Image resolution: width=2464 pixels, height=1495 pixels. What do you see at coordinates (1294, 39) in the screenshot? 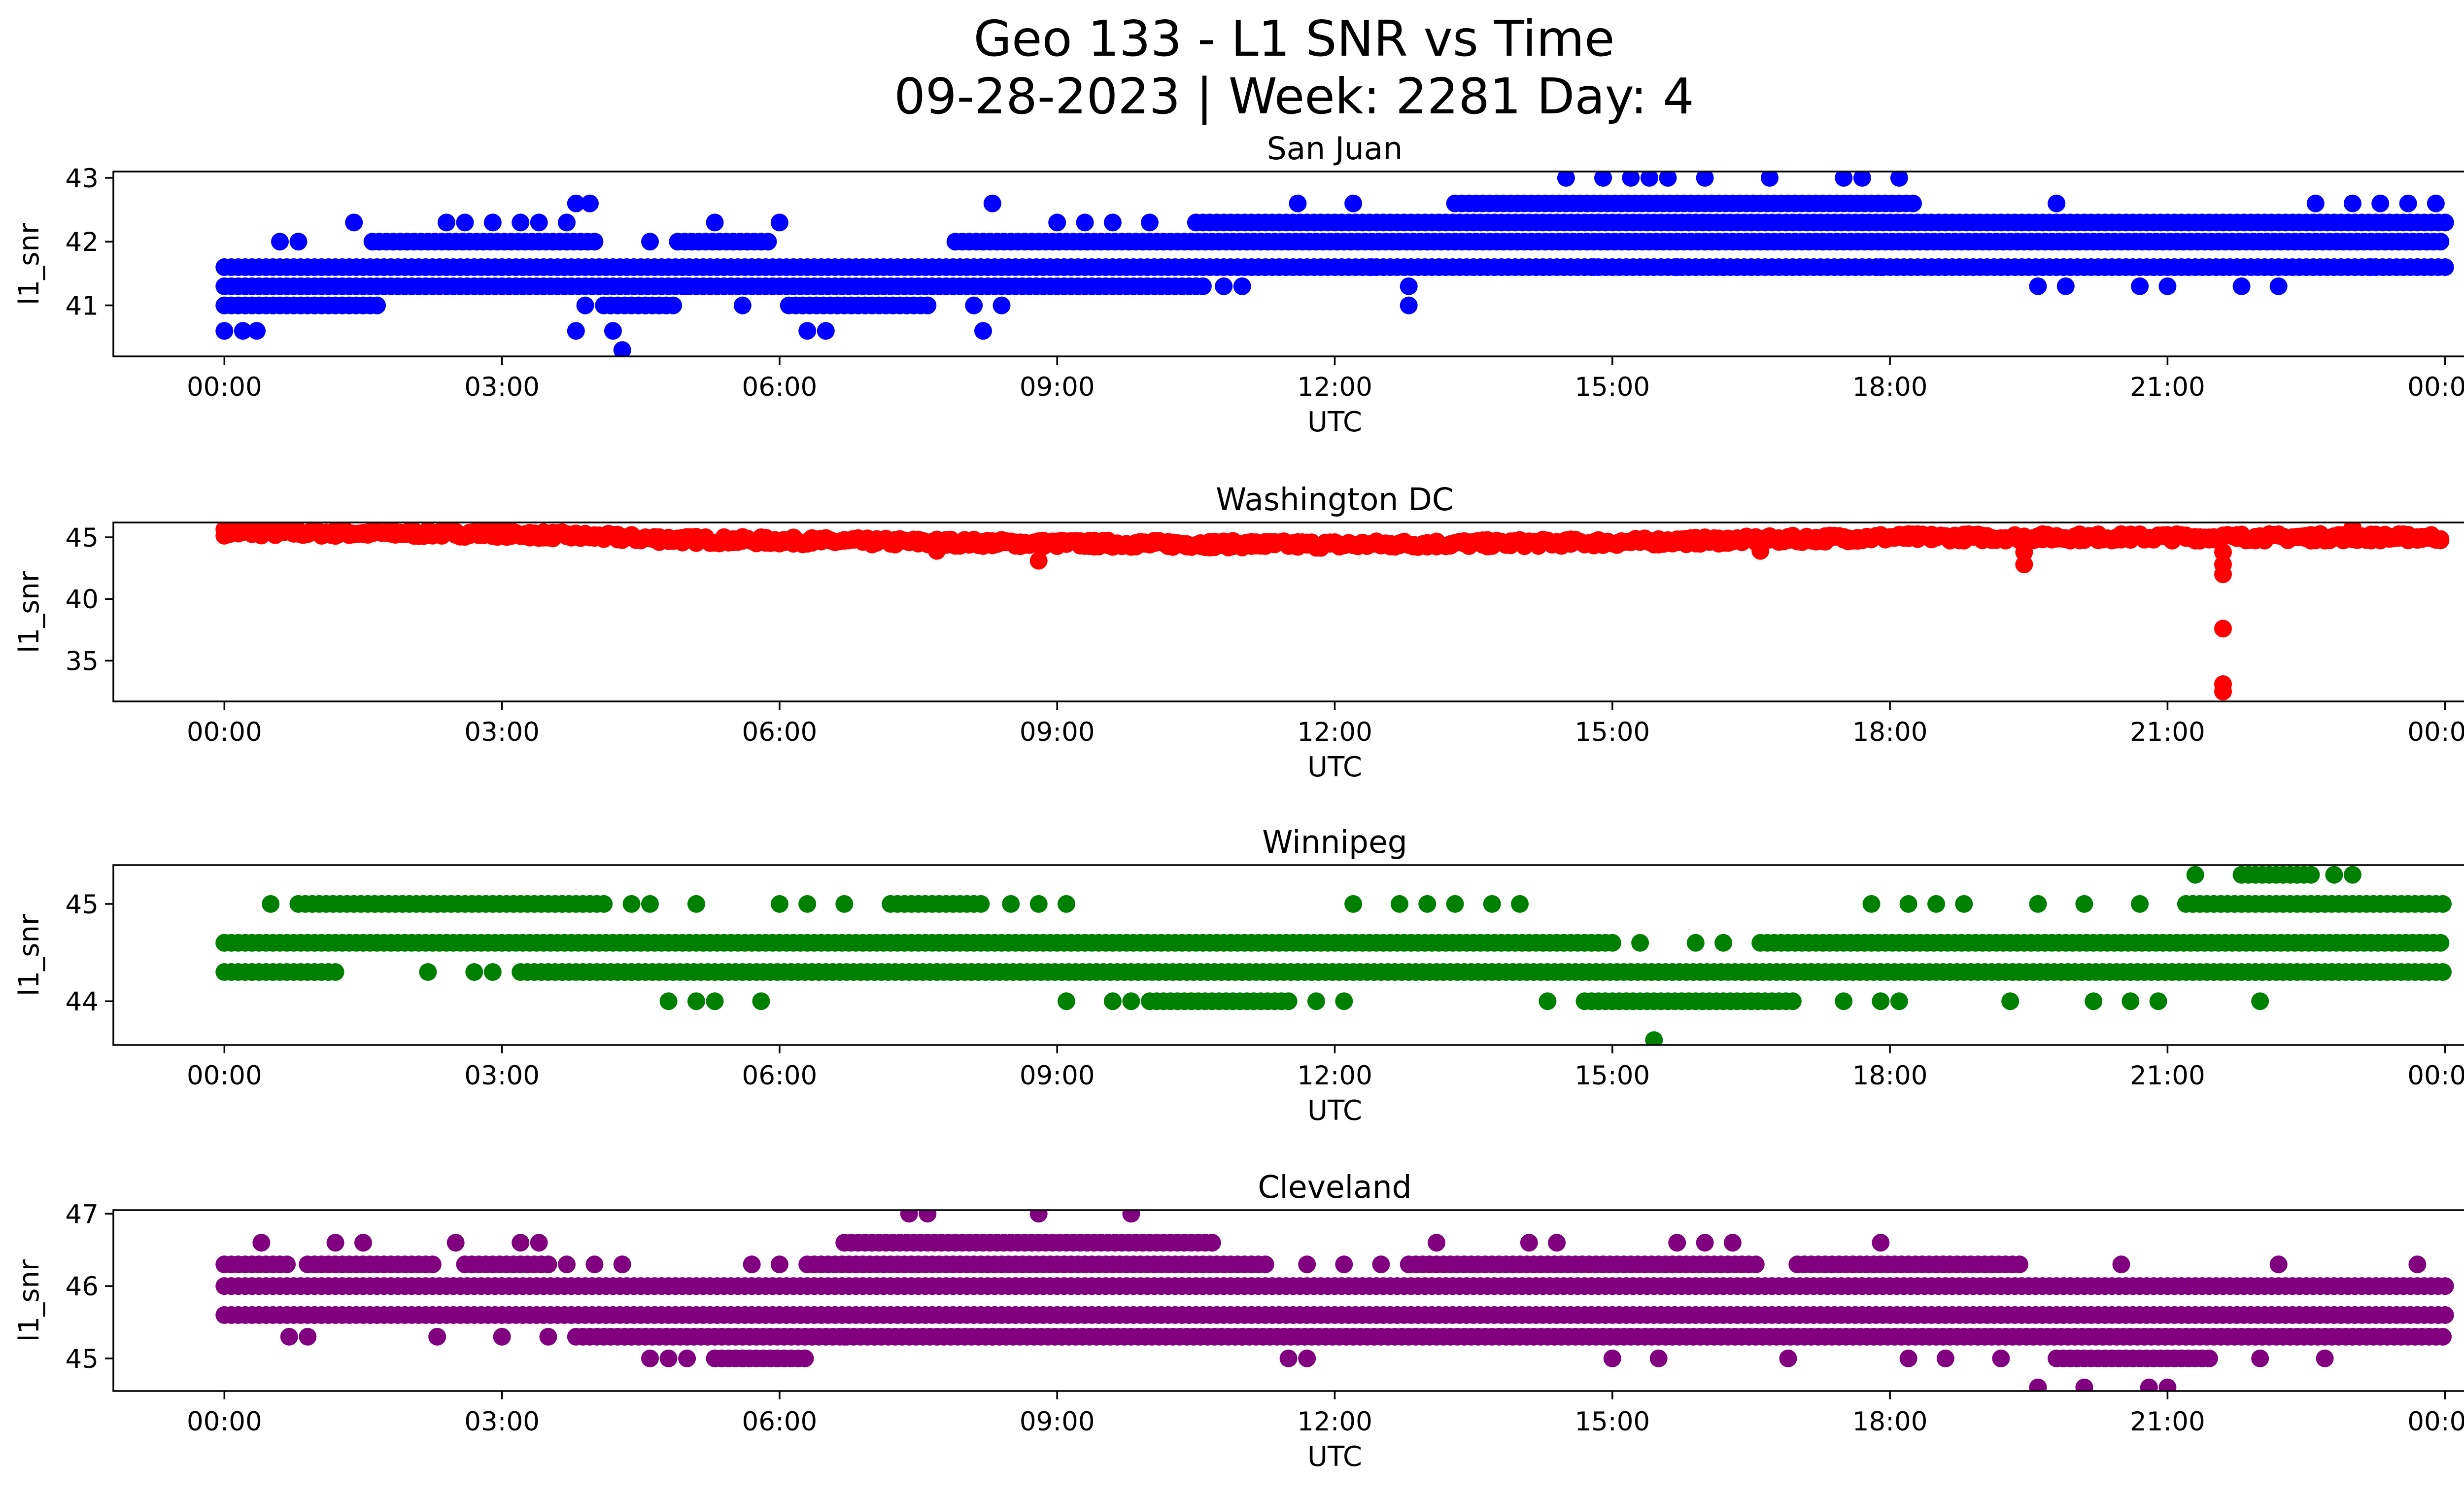
I see `figure-title-line1: Geo 133 - L1 SNR vs Time` at bounding box center [1294, 39].